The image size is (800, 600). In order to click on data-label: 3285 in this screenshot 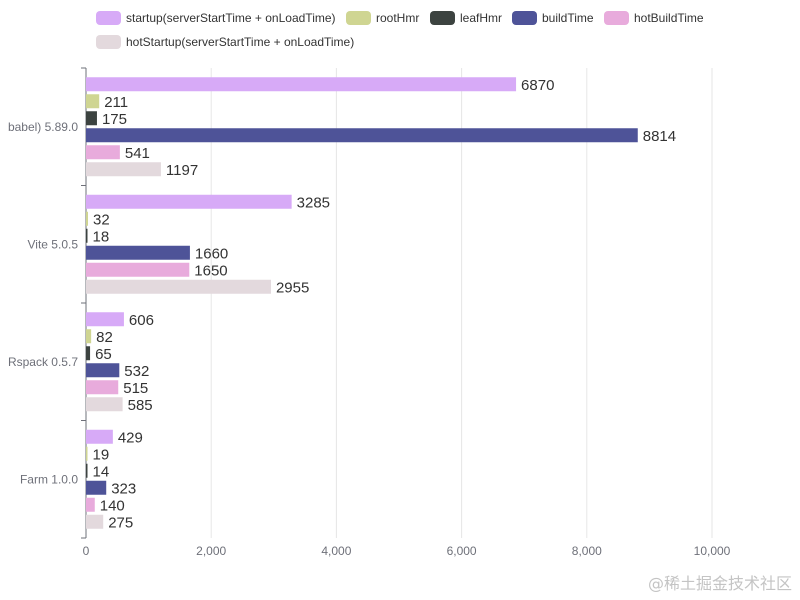, I will do `click(313, 202)`.